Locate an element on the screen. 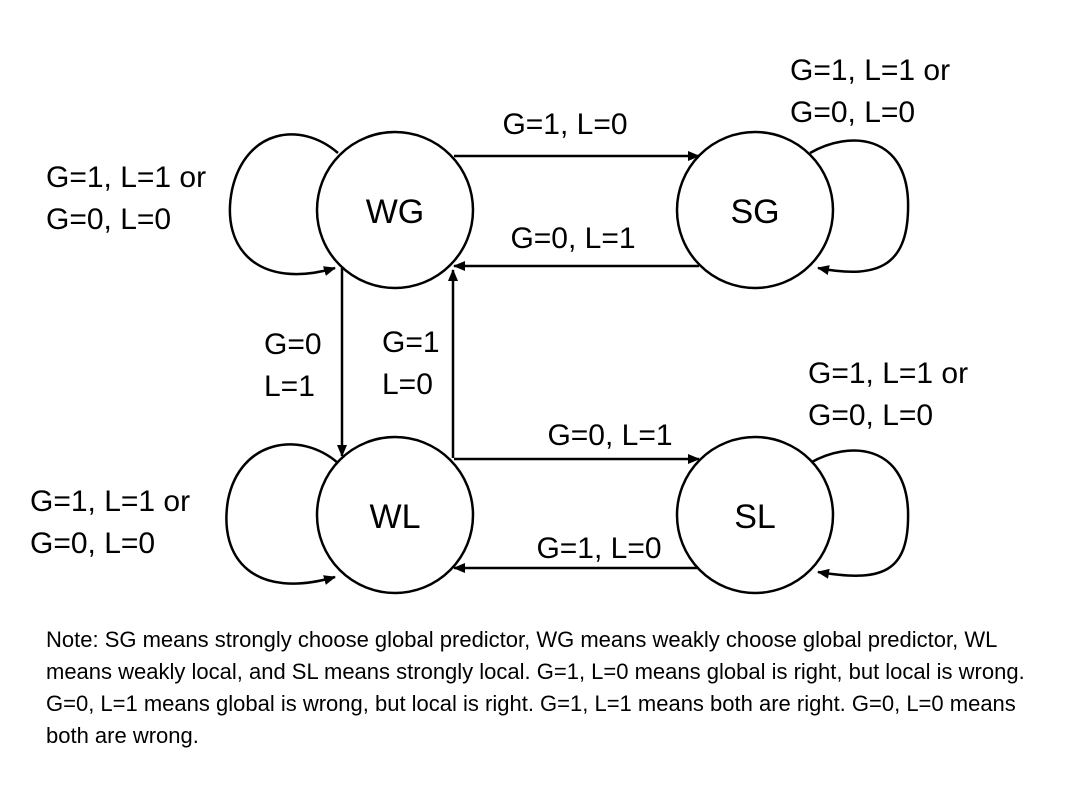 Image resolution: width=1066 pixels, height=796 pixels. wl-self-loop is located at coordinates (282, 514).